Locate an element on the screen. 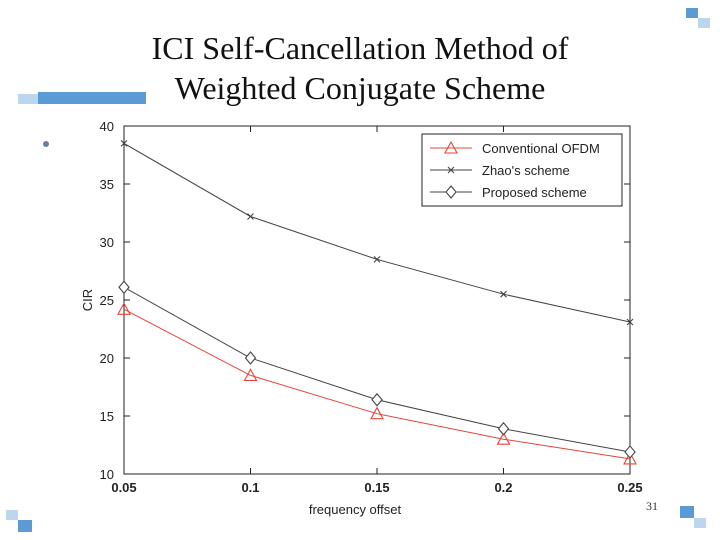 The image size is (720, 540). y-tick-label: 10 is located at coordinates (107, 474).